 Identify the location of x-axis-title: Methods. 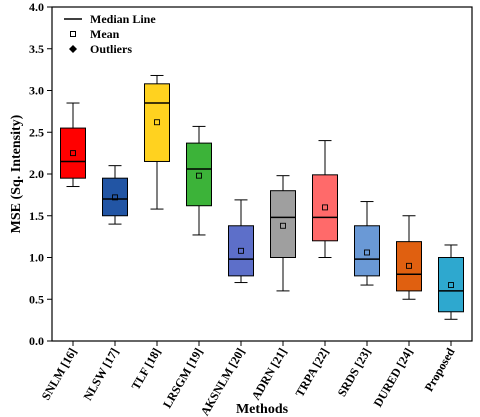
(262, 409).